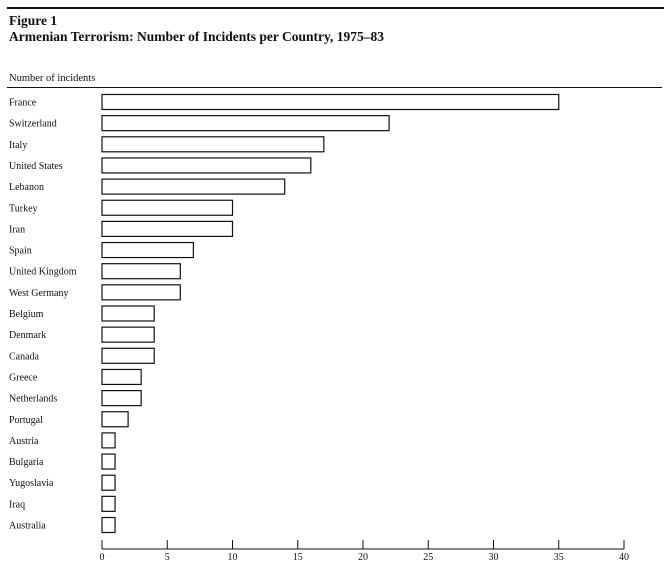  What do you see at coordinates (428, 557) in the screenshot?
I see `x-tick-label-25: 25` at bounding box center [428, 557].